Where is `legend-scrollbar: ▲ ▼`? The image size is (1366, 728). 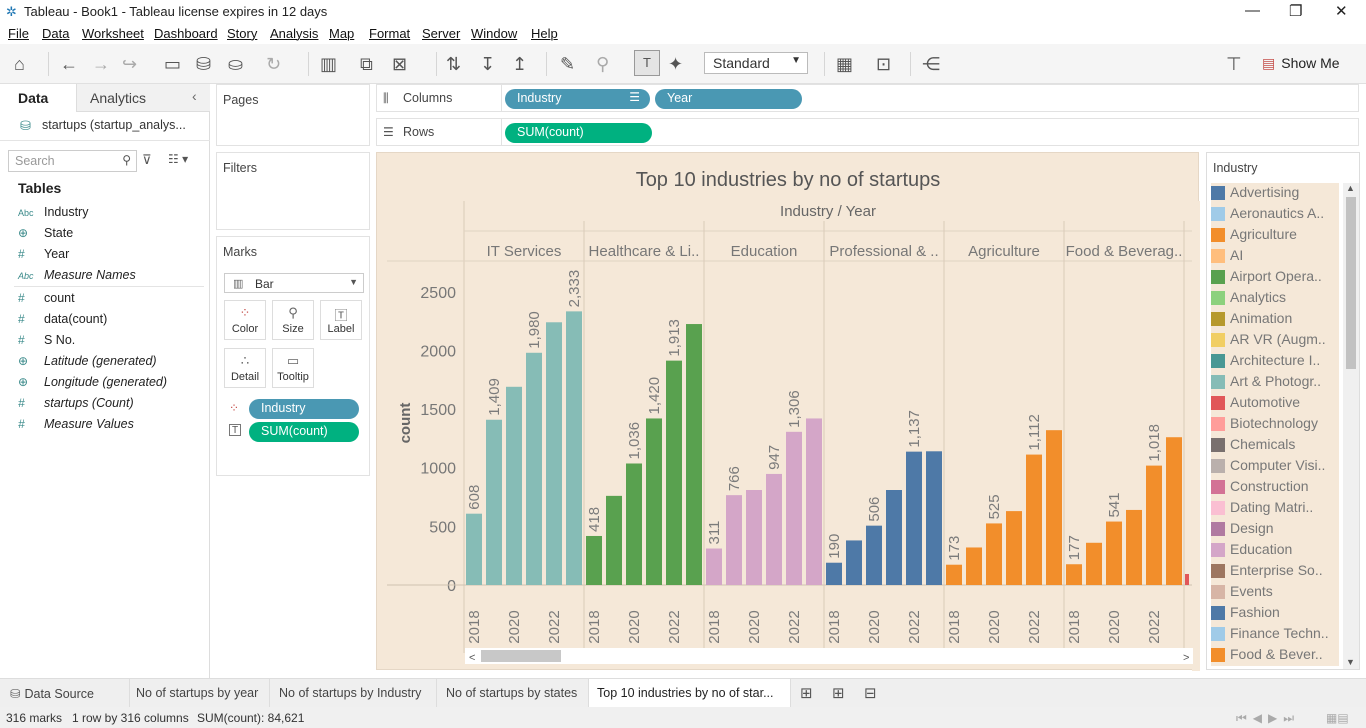
legend-scrollbar: ▲ ▼ is located at coordinates (1351, 426).